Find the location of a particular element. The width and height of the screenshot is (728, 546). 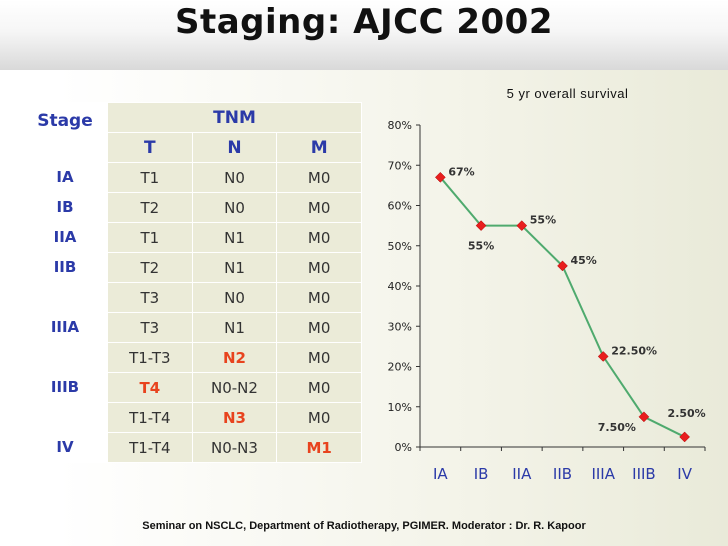

stage-header: Stage is located at coordinates (65, 132).